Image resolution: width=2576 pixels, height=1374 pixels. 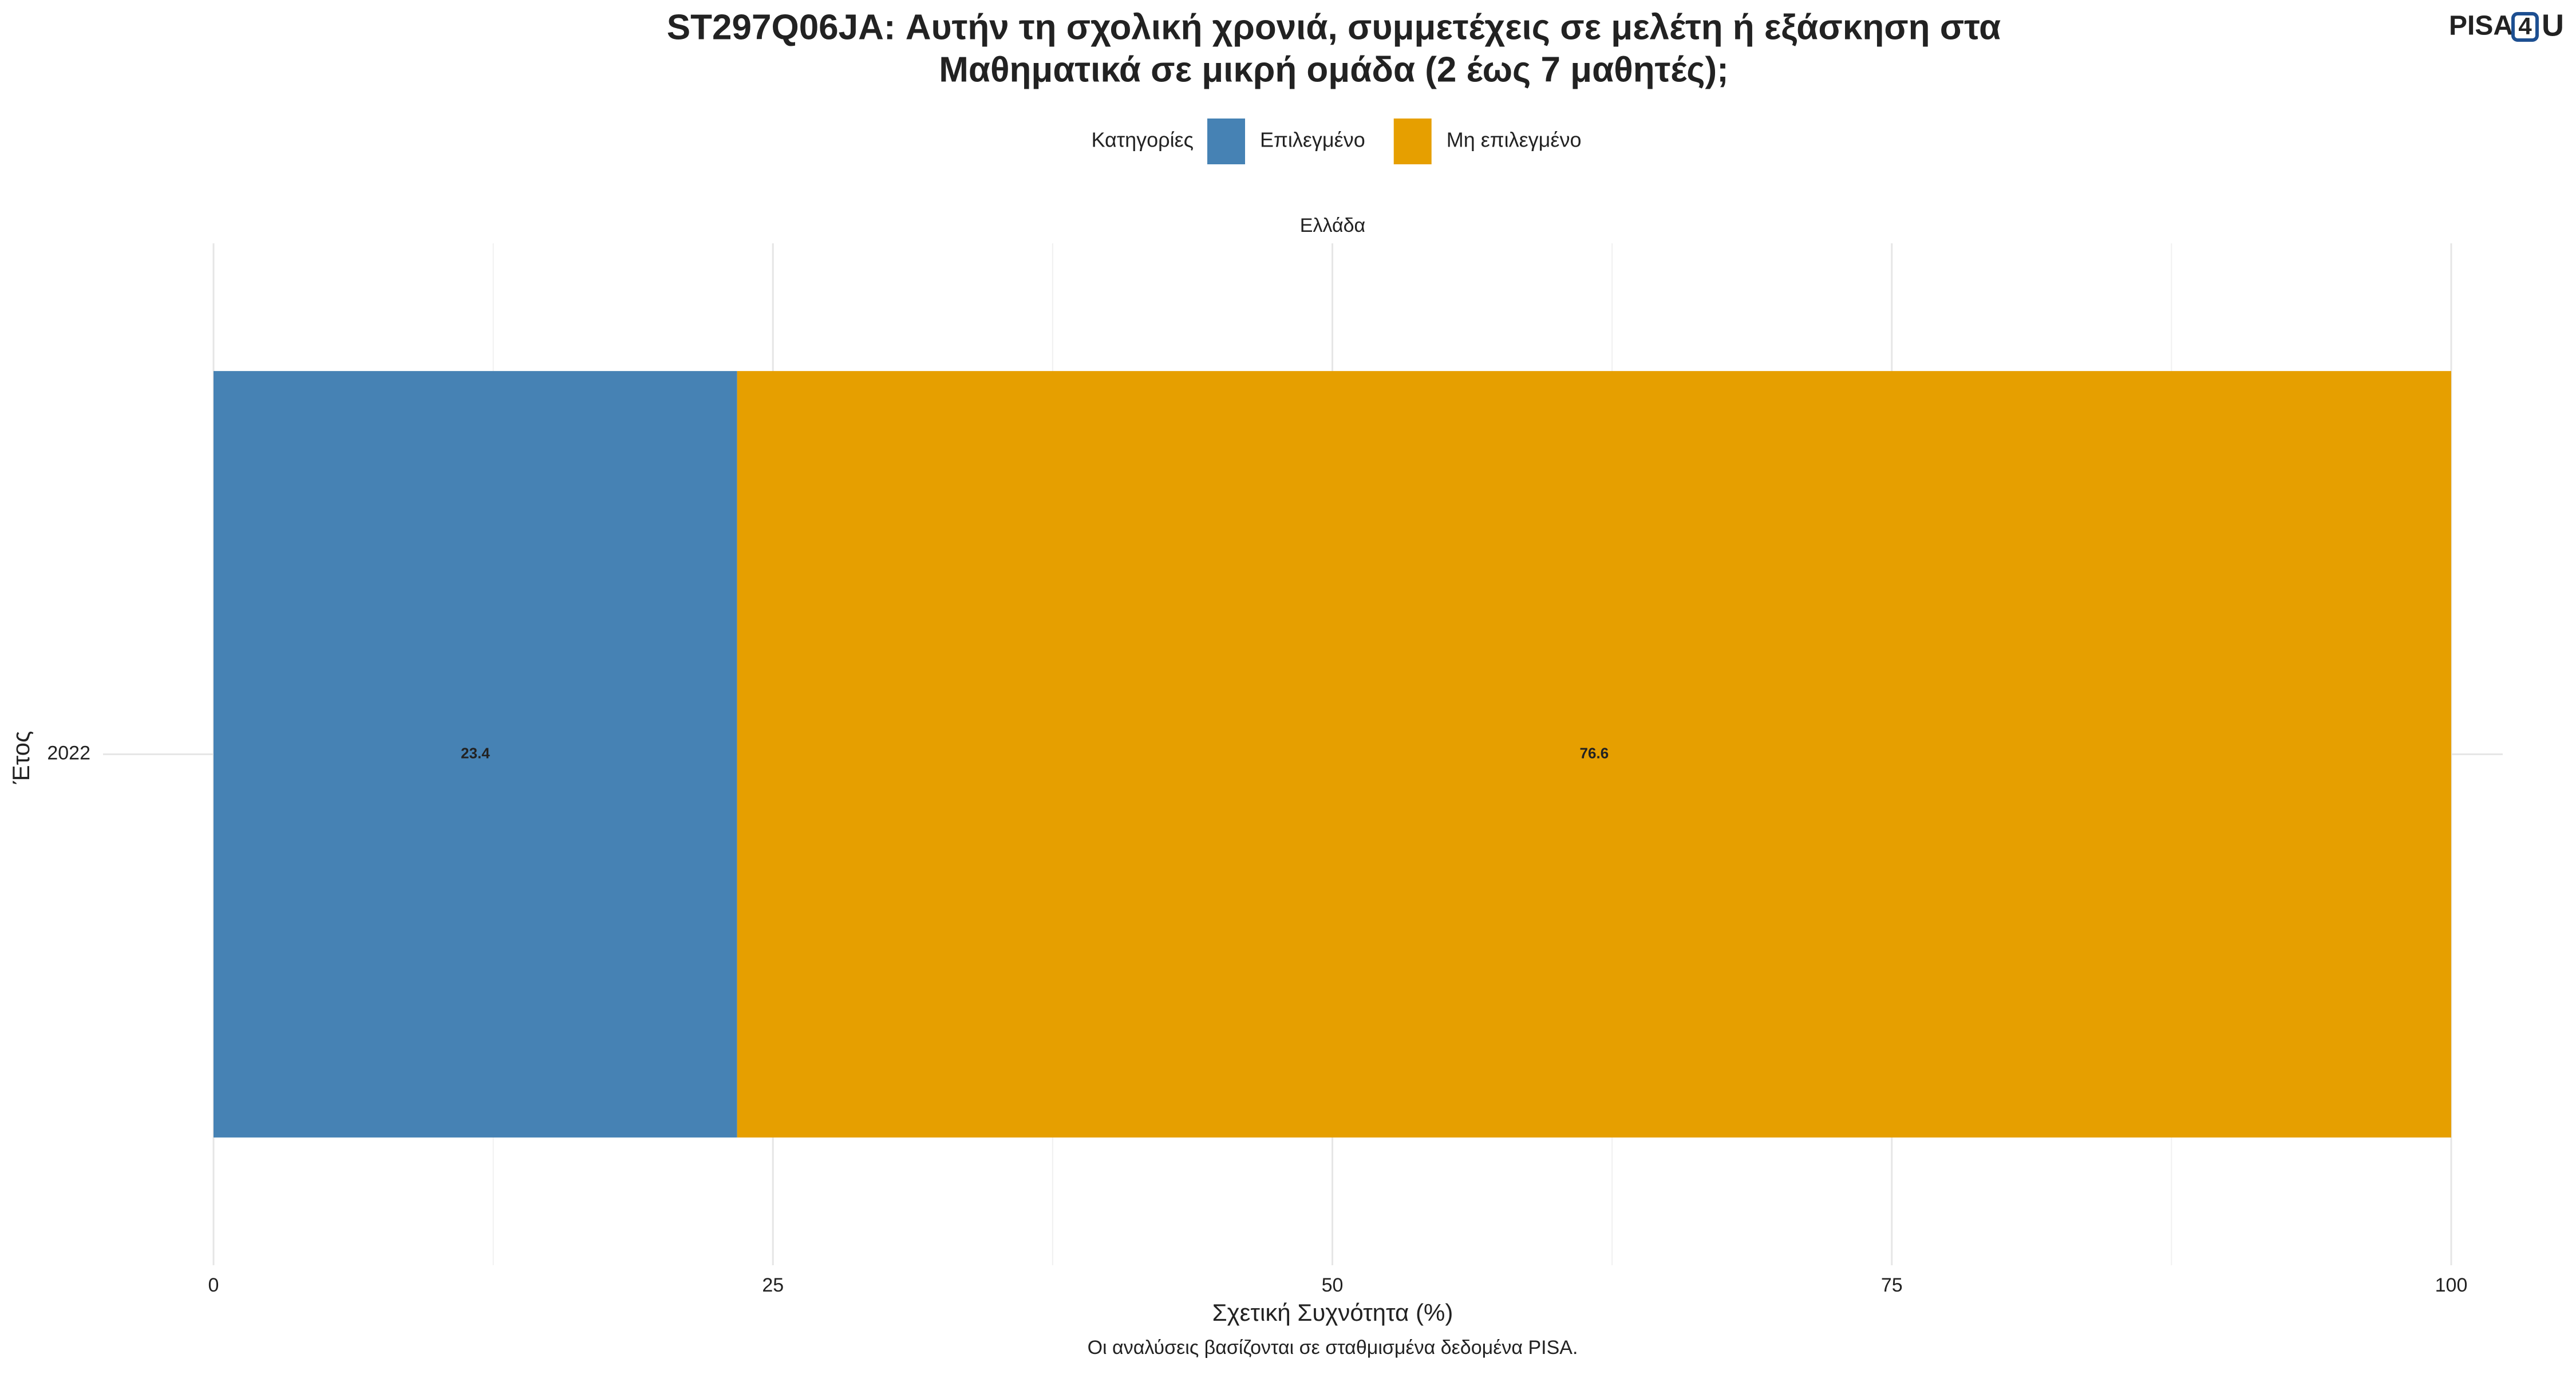 What do you see at coordinates (1333, 1285) in the screenshot?
I see `x-tick-label: 50` at bounding box center [1333, 1285].